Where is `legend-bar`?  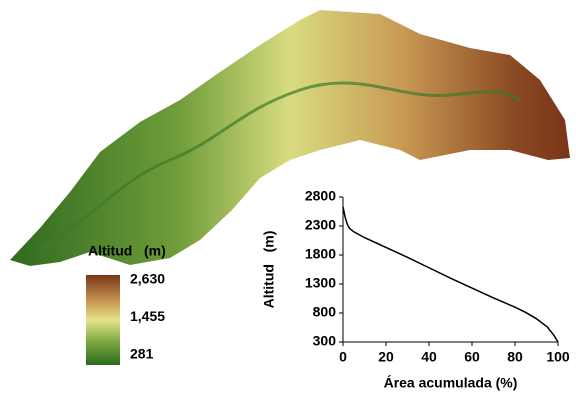
legend-bar is located at coordinates (103, 320).